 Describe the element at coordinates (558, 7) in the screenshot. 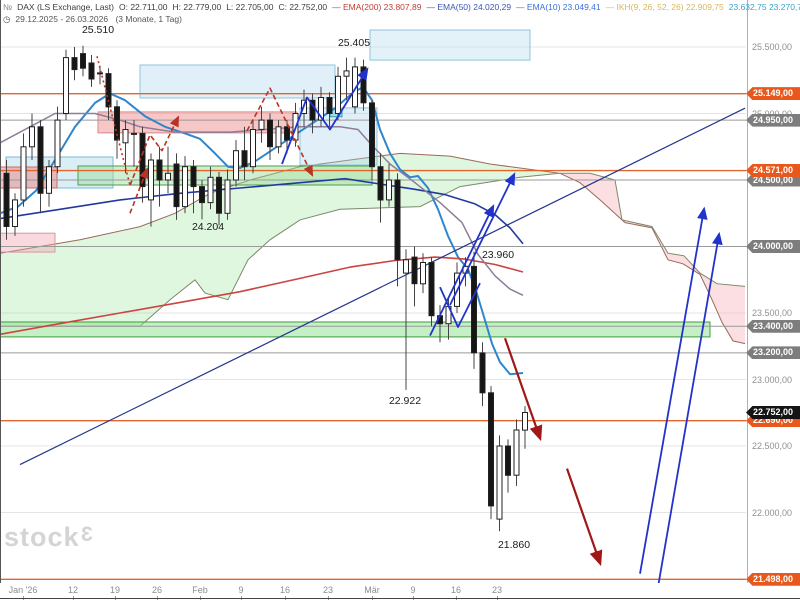

I see `legend-item: — EMA(10) 23.049,41` at that location.